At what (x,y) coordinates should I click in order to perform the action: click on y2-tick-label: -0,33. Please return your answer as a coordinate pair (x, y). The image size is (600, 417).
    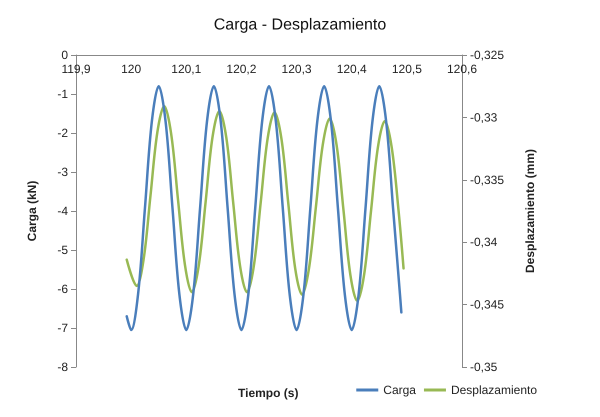
    Looking at the image, I should click on (484, 117).